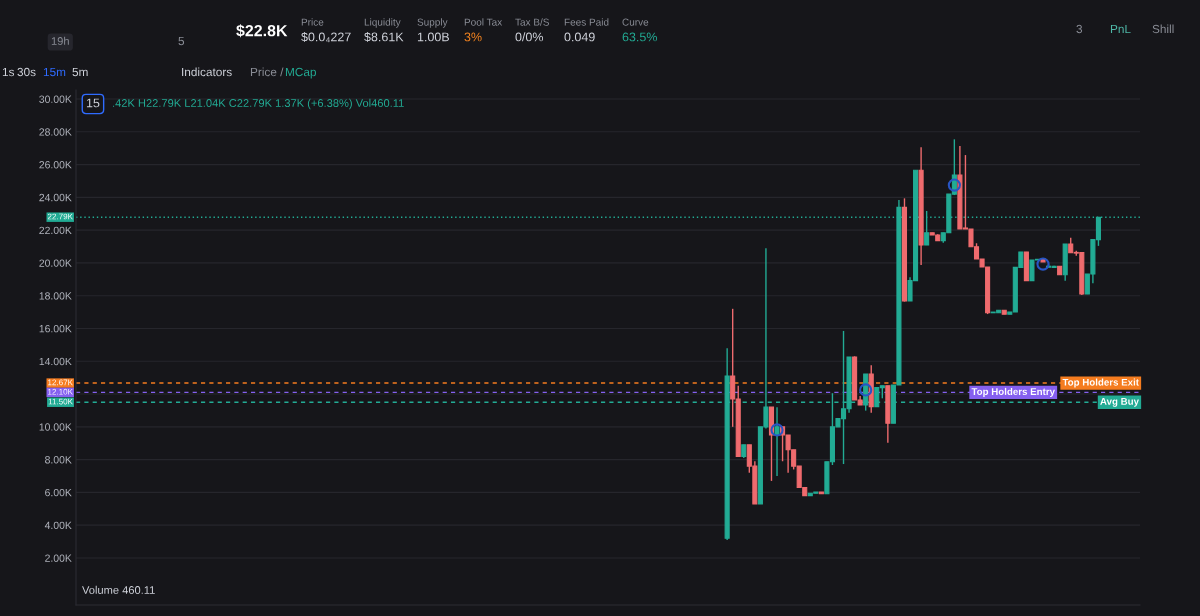 The width and height of the screenshot is (1200, 616). What do you see at coordinates (326, 37) in the screenshot?
I see `text: $0.0₄227` at bounding box center [326, 37].